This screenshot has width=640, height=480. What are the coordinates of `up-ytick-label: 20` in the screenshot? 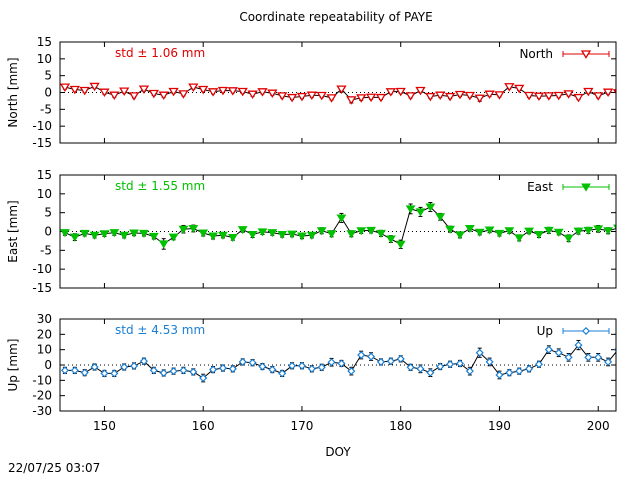 It's located at (44, 334).